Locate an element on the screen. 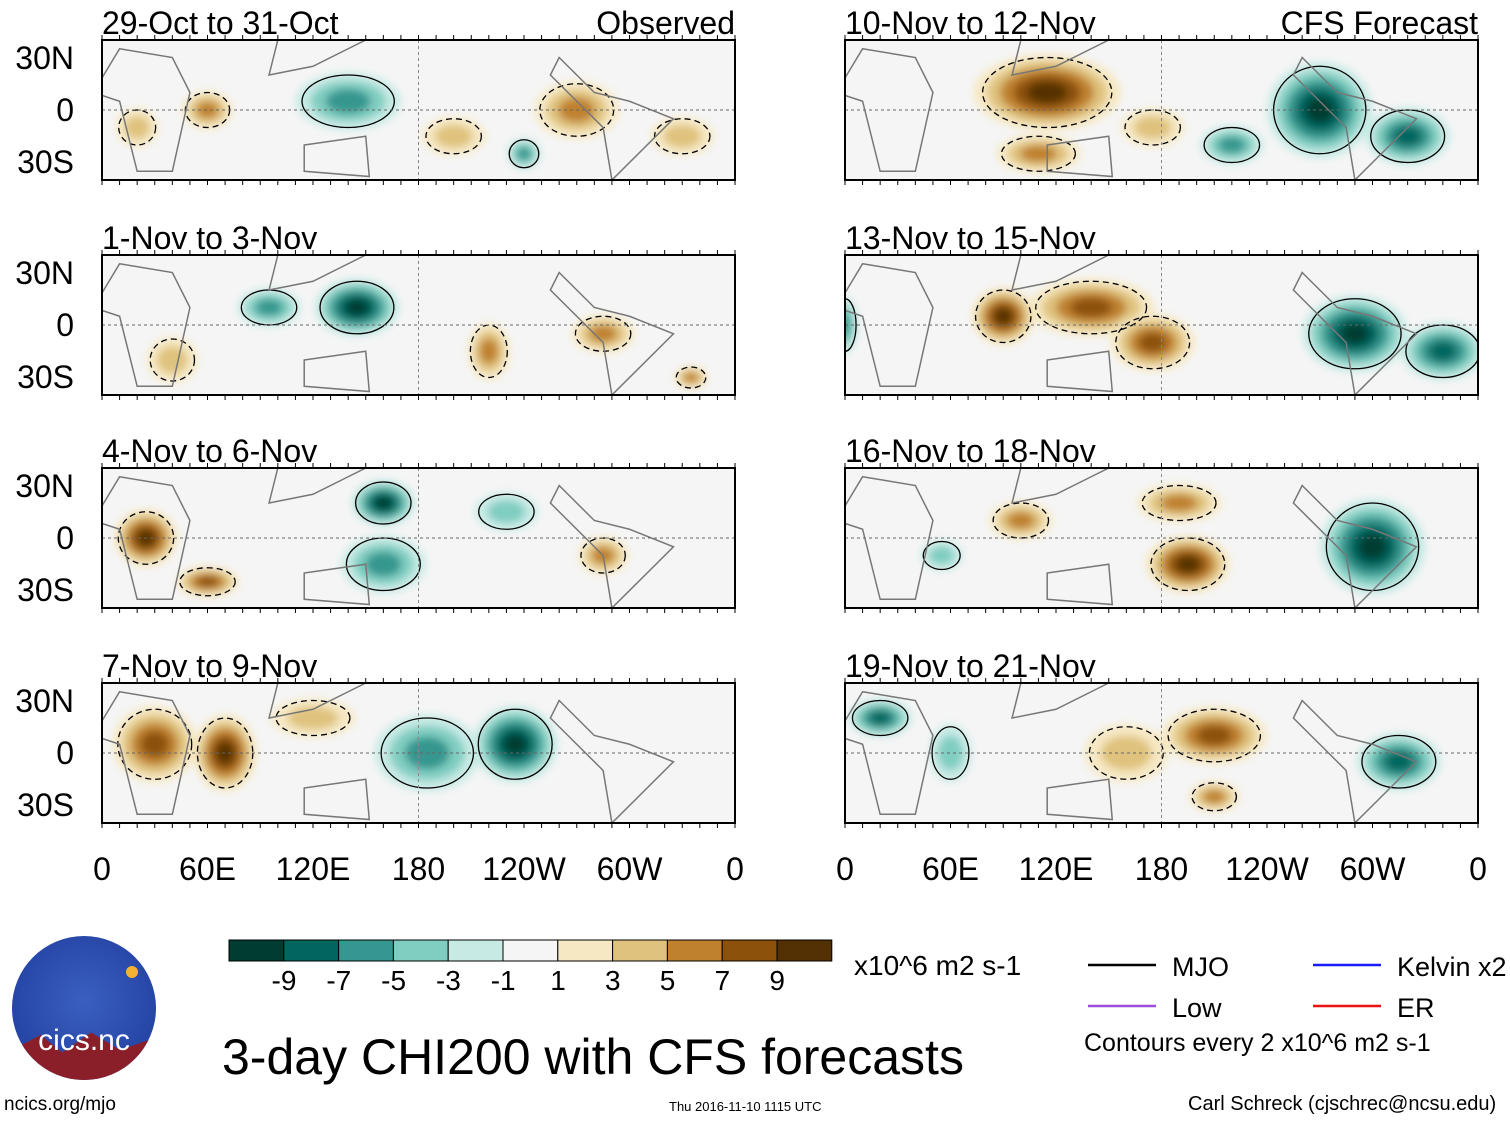  panel-tag: Observed is located at coordinates (665, 23).